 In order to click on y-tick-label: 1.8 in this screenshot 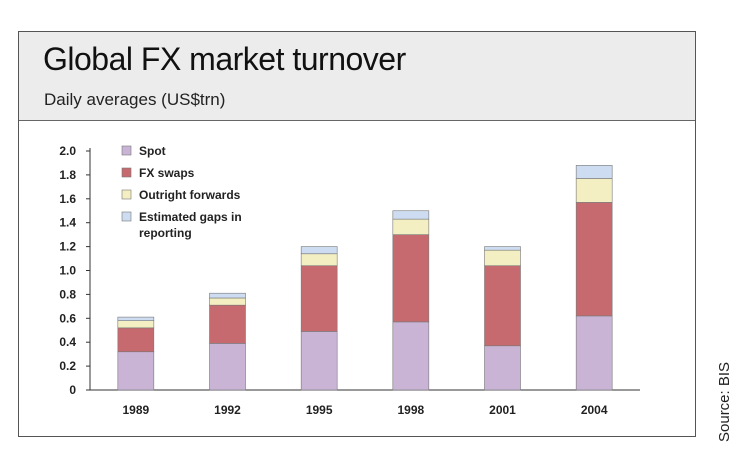, I will do `click(67, 175)`.